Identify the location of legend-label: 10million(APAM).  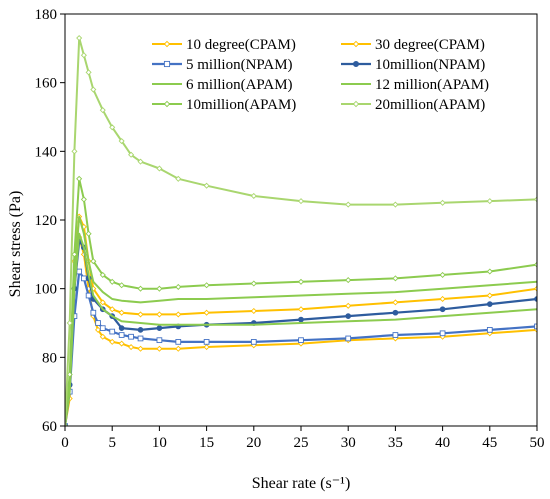
(241, 105).